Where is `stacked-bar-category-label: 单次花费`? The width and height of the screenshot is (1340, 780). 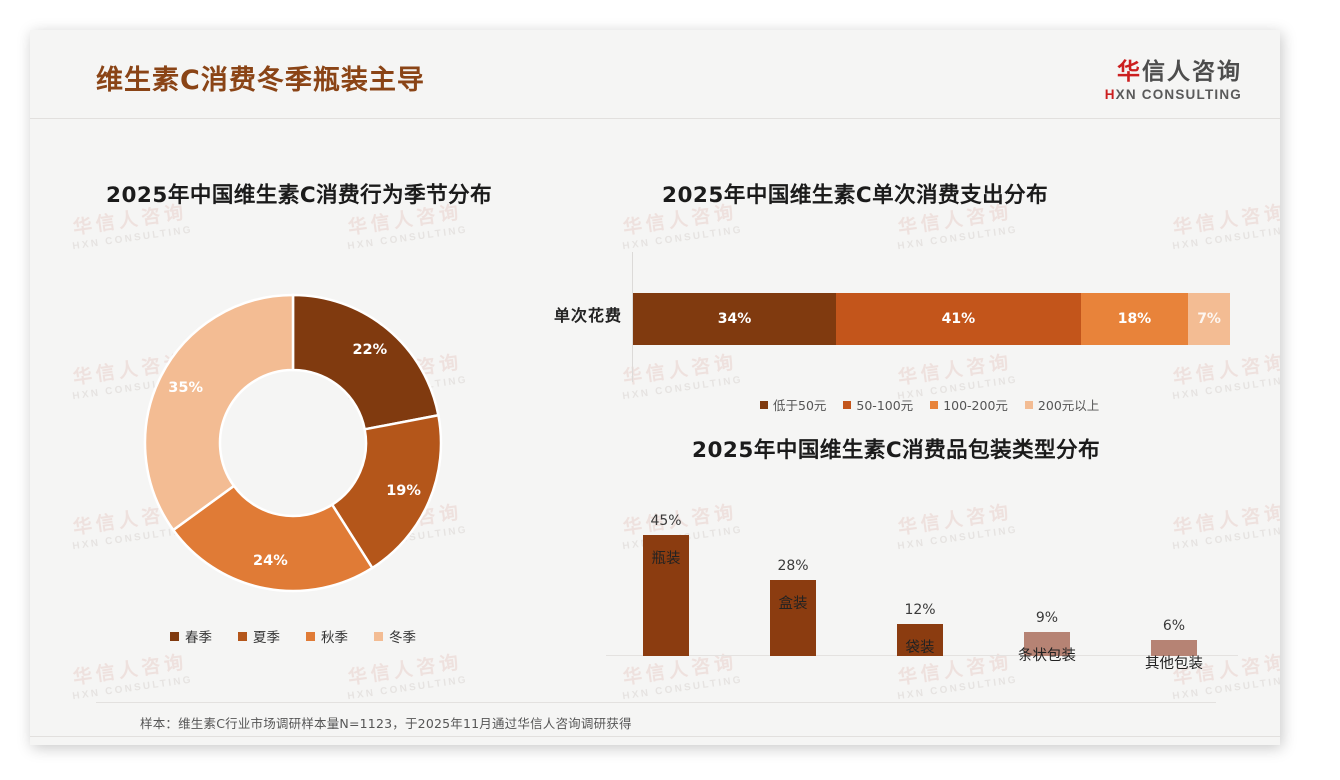 stacked-bar-category-label: 单次花费 is located at coordinates (587, 315).